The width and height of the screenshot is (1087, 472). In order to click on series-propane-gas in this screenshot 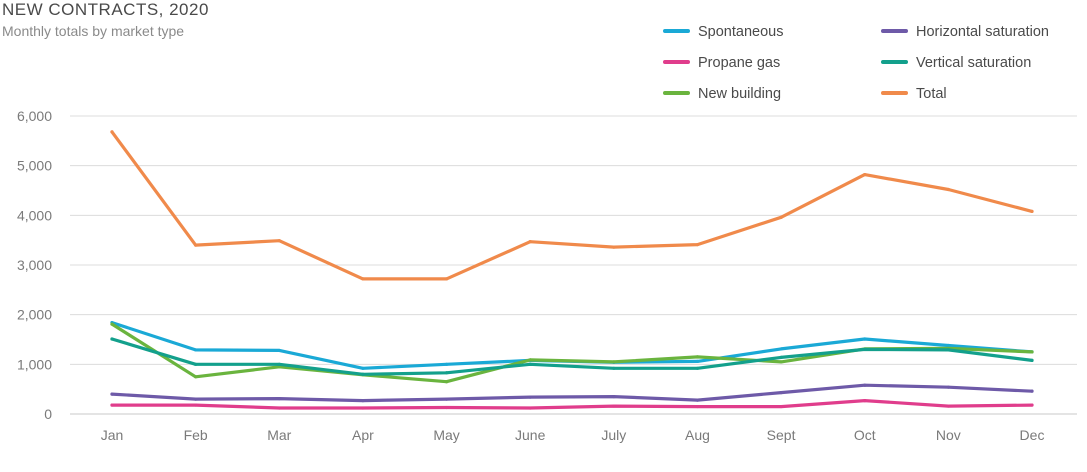, I will do `click(572, 404)`.